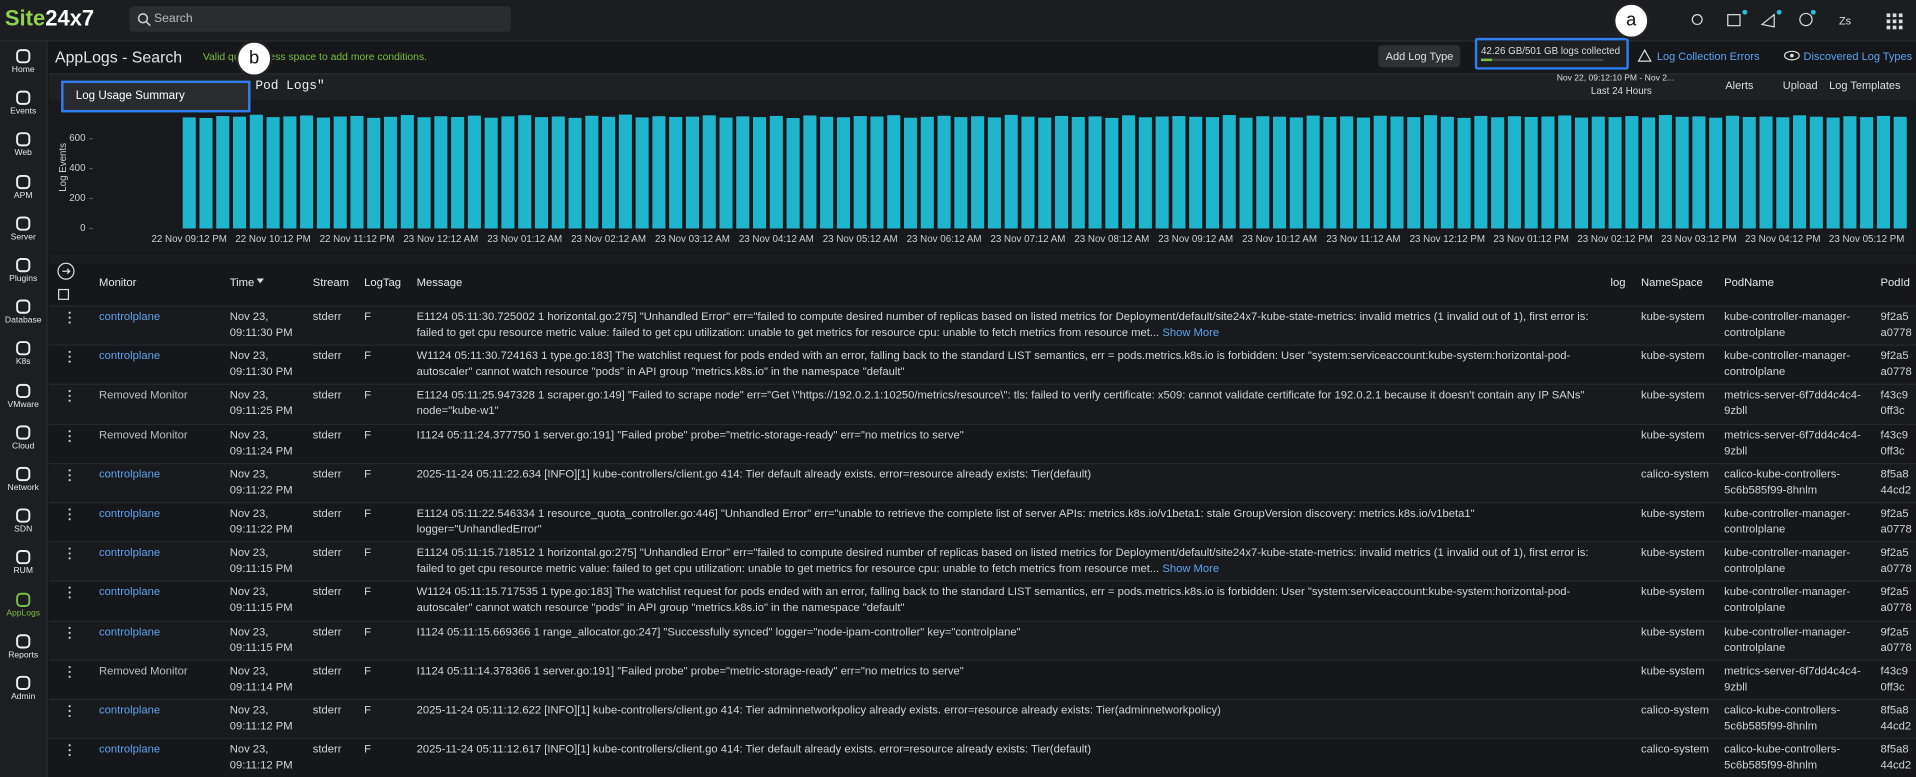  I want to click on nav-item: K8s, so click(23, 354).